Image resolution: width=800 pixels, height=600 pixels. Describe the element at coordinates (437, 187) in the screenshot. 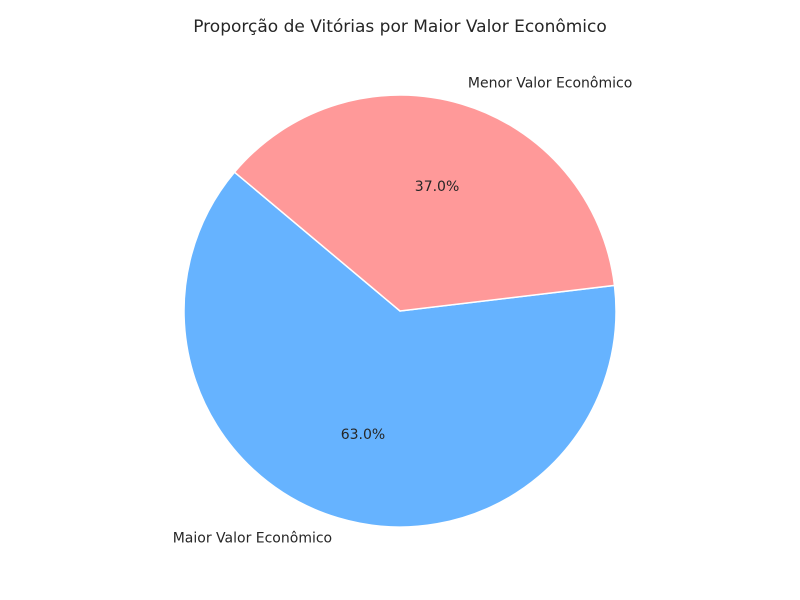

I see `slice-percent-label: 37.0%` at that location.